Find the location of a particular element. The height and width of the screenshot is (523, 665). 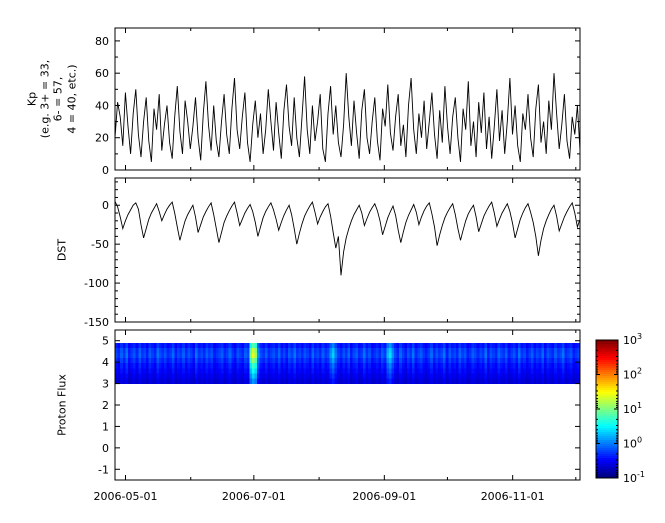

y-tick-label: 80 is located at coordinates (102, 41).